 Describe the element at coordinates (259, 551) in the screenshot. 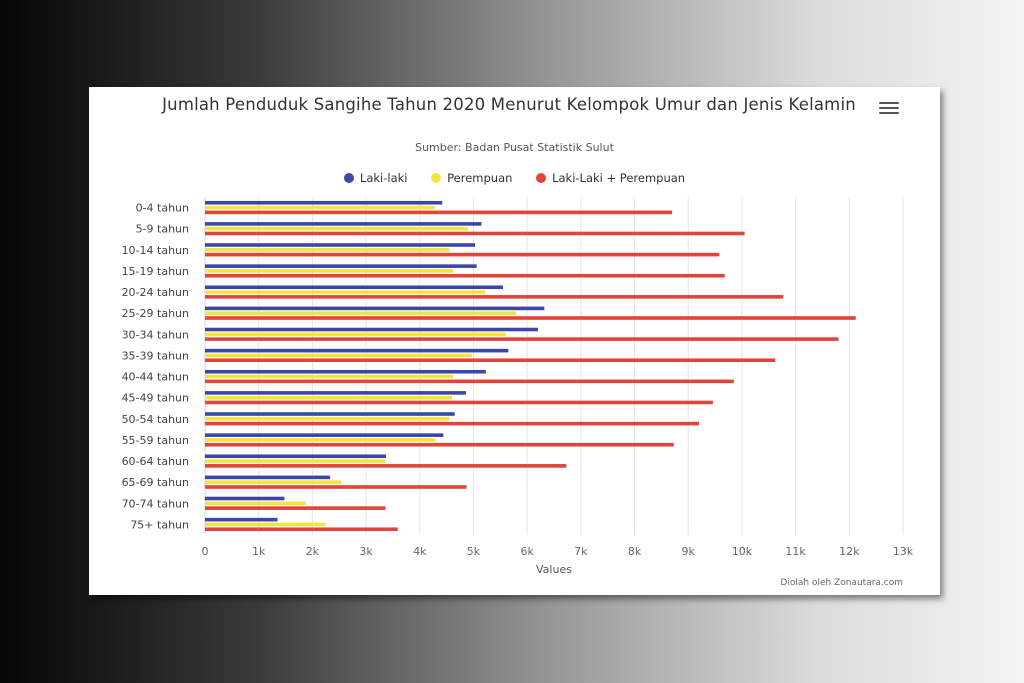

I see `x-tick-label: 1k` at that location.